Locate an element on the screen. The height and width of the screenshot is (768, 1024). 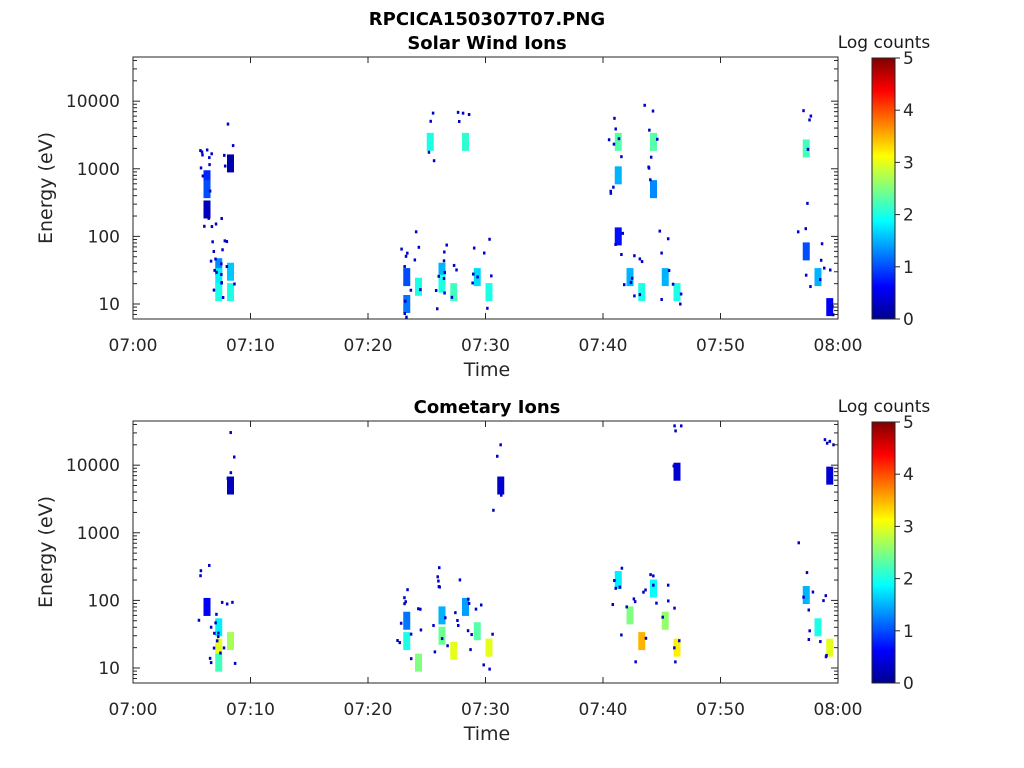
colorbar-tick-label: 5 is located at coordinates (908, 423).